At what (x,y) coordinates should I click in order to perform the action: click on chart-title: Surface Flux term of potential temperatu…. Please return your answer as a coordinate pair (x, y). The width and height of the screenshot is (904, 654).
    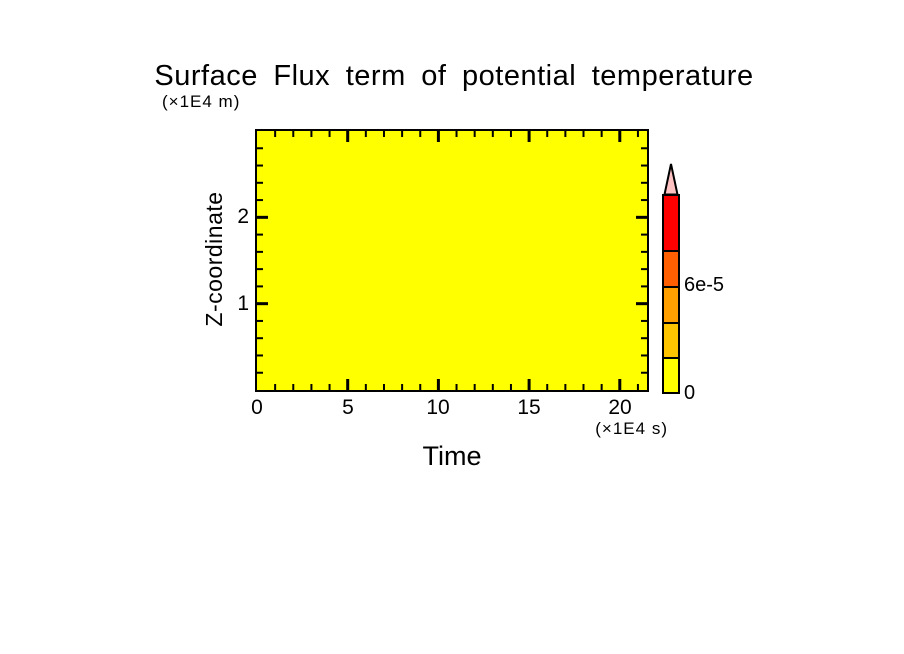
    Looking at the image, I should click on (454, 76).